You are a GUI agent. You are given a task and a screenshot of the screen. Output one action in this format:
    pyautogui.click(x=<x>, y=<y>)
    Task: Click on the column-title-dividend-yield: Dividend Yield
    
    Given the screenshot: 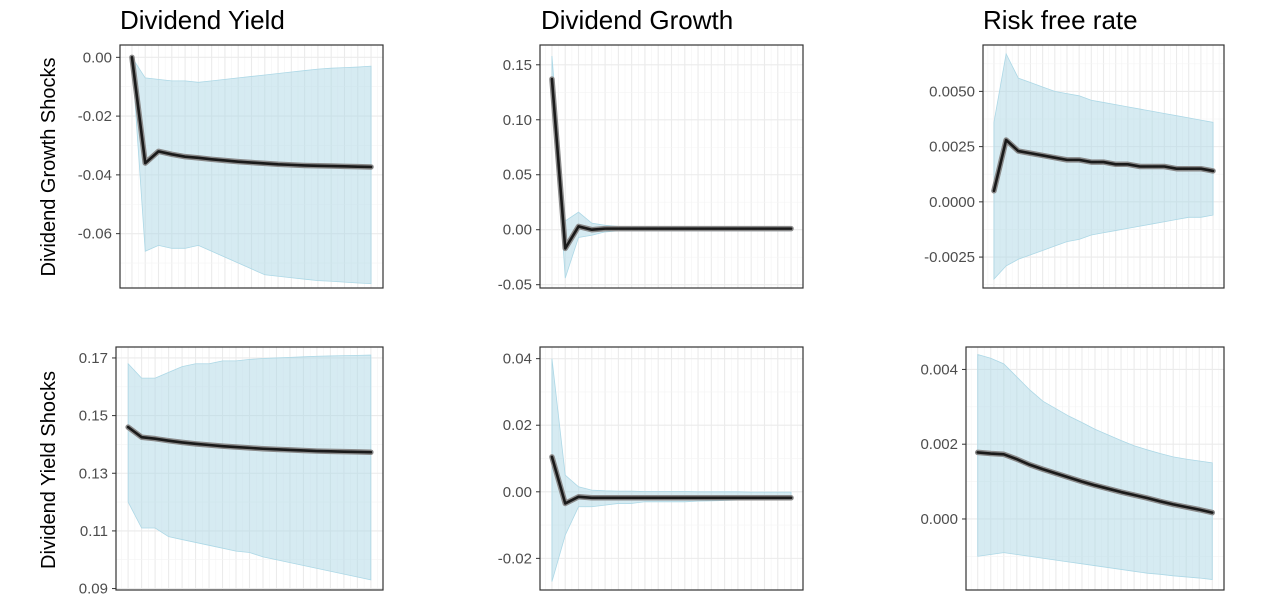 What is the action you would take?
    pyautogui.click(x=202, y=20)
    